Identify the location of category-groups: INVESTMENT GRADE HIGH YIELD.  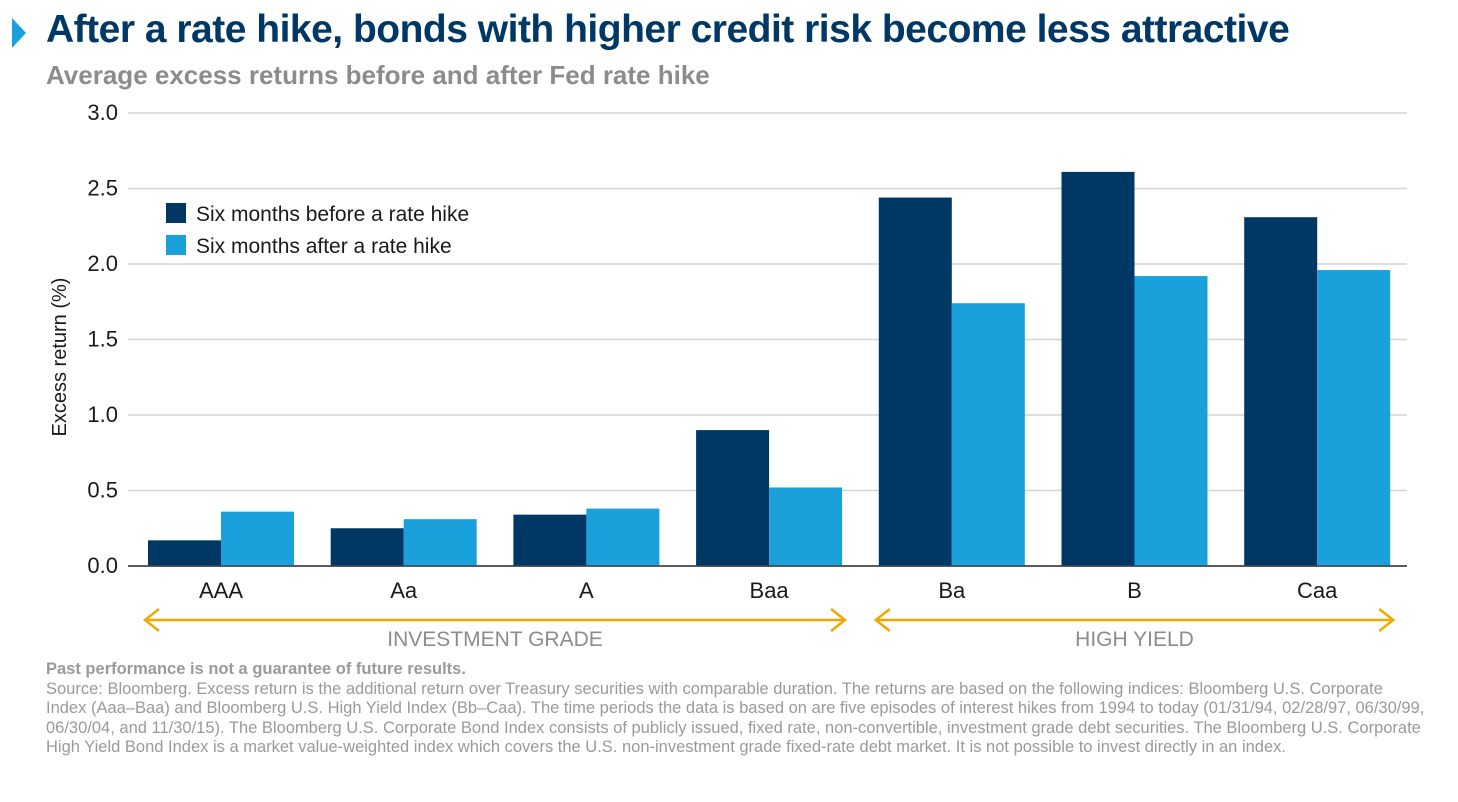
(769, 629).